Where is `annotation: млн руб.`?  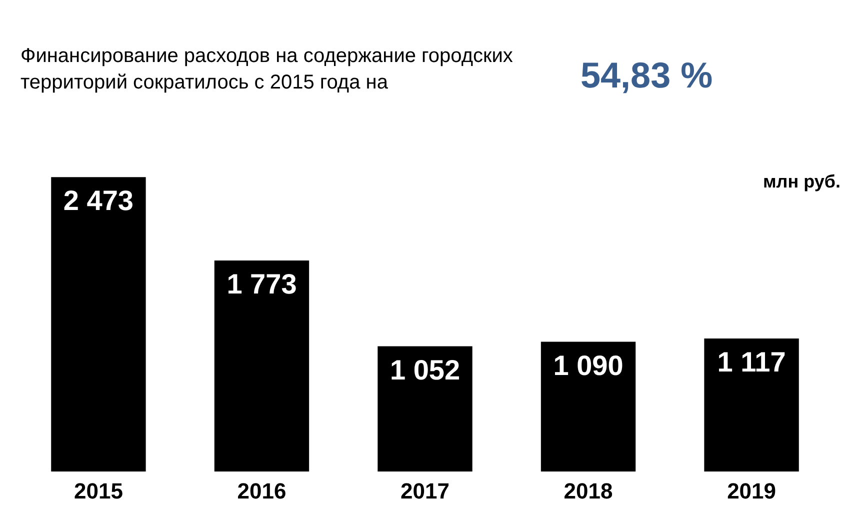 annotation: млн руб. is located at coordinates (801, 182).